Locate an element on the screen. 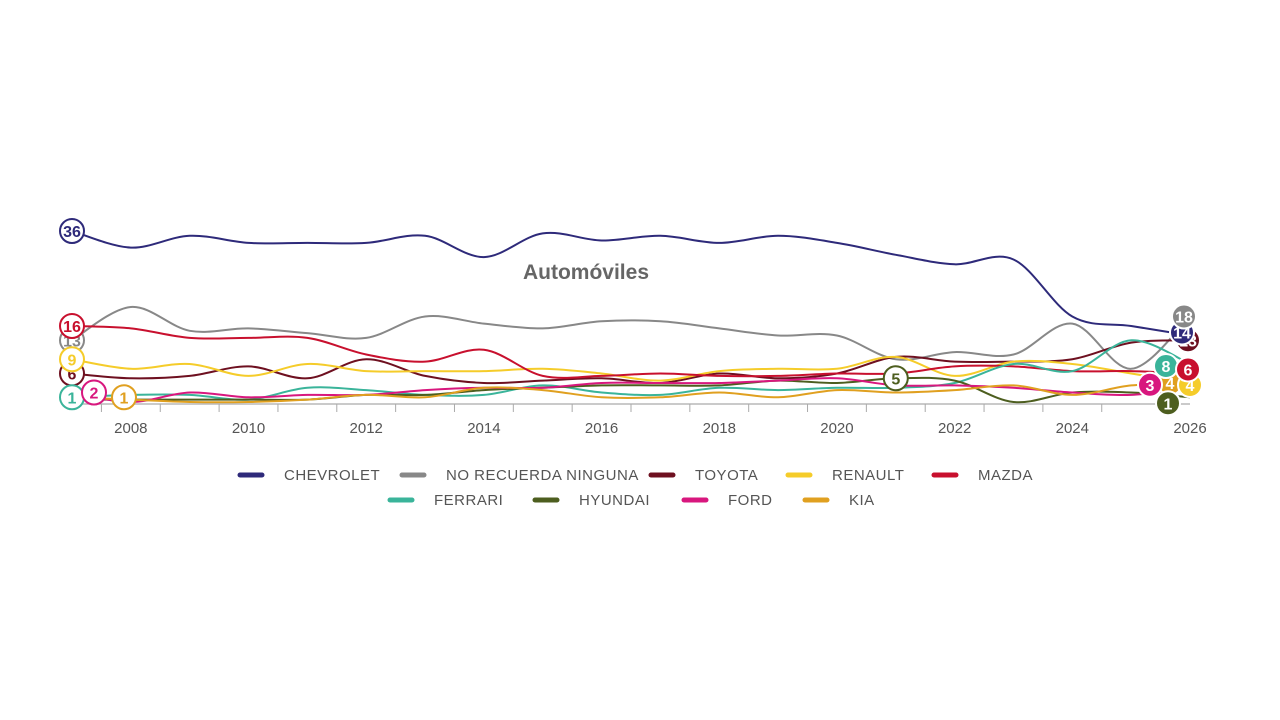 This screenshot has height=720, width=1280. x-tick-label: 2008 is located at coordinates (130, 428).